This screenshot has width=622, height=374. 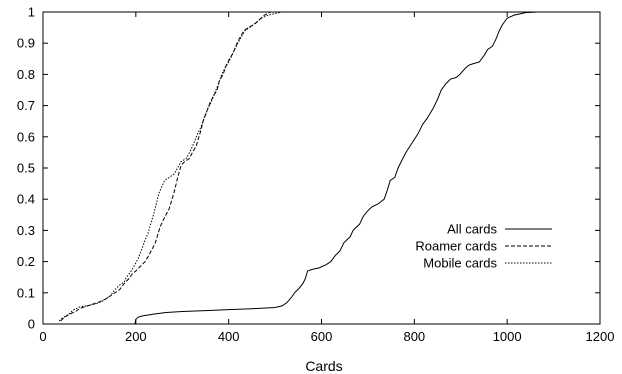 What do you see at coordinates (136, 336) in the screenshot?
I see `x-tick-label: 200` at bounding box center [136, 336].